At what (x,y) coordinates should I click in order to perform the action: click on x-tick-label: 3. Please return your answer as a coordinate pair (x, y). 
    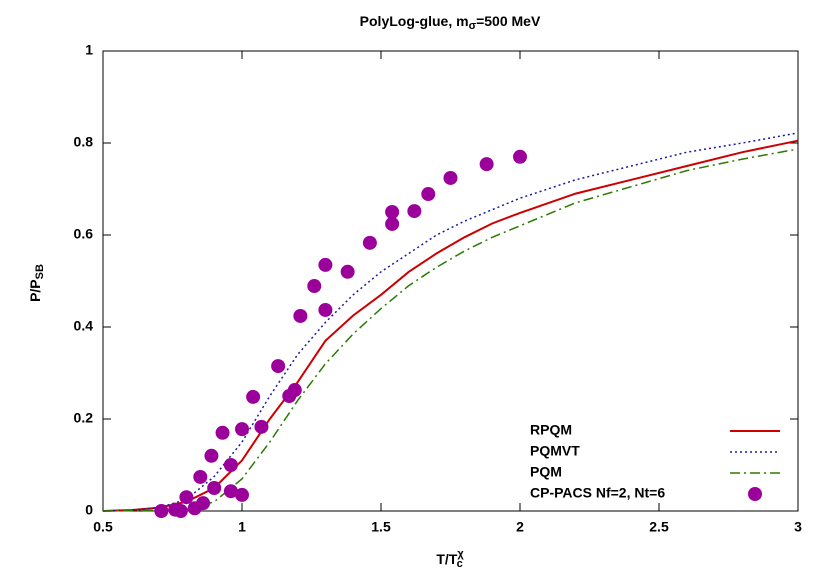
    Looking at the image, I should click on (798, 527).